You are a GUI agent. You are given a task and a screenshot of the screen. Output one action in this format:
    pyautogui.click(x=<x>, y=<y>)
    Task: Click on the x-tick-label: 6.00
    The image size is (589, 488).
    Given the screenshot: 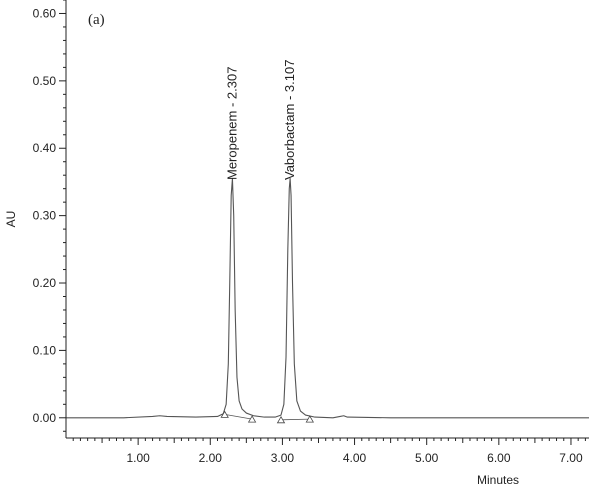 What is the action you would take?
    pyautogui.click(x=499, y=458)
    